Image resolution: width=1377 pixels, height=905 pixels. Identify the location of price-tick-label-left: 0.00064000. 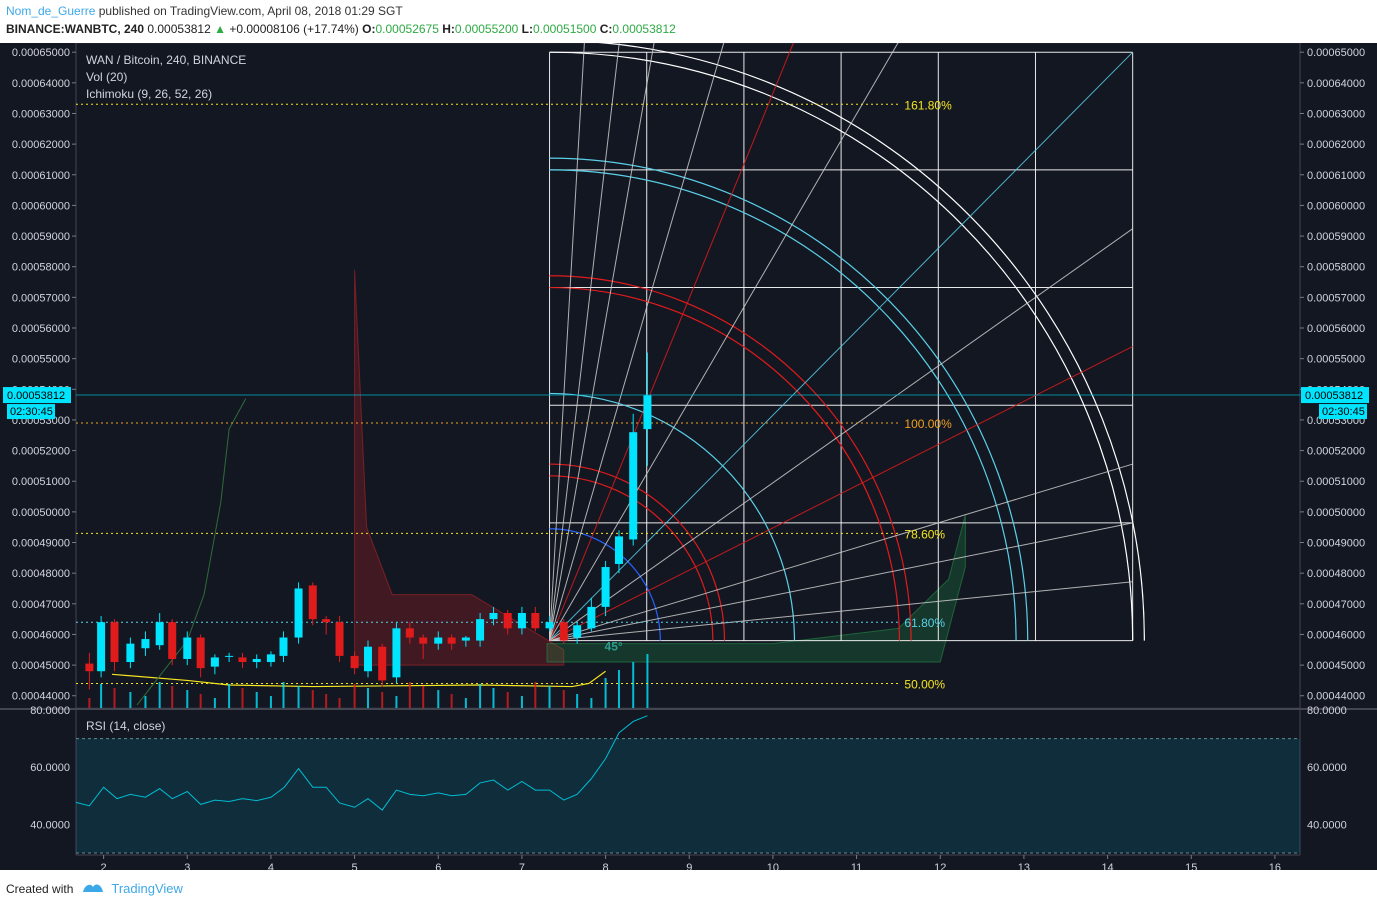
(41, 84).